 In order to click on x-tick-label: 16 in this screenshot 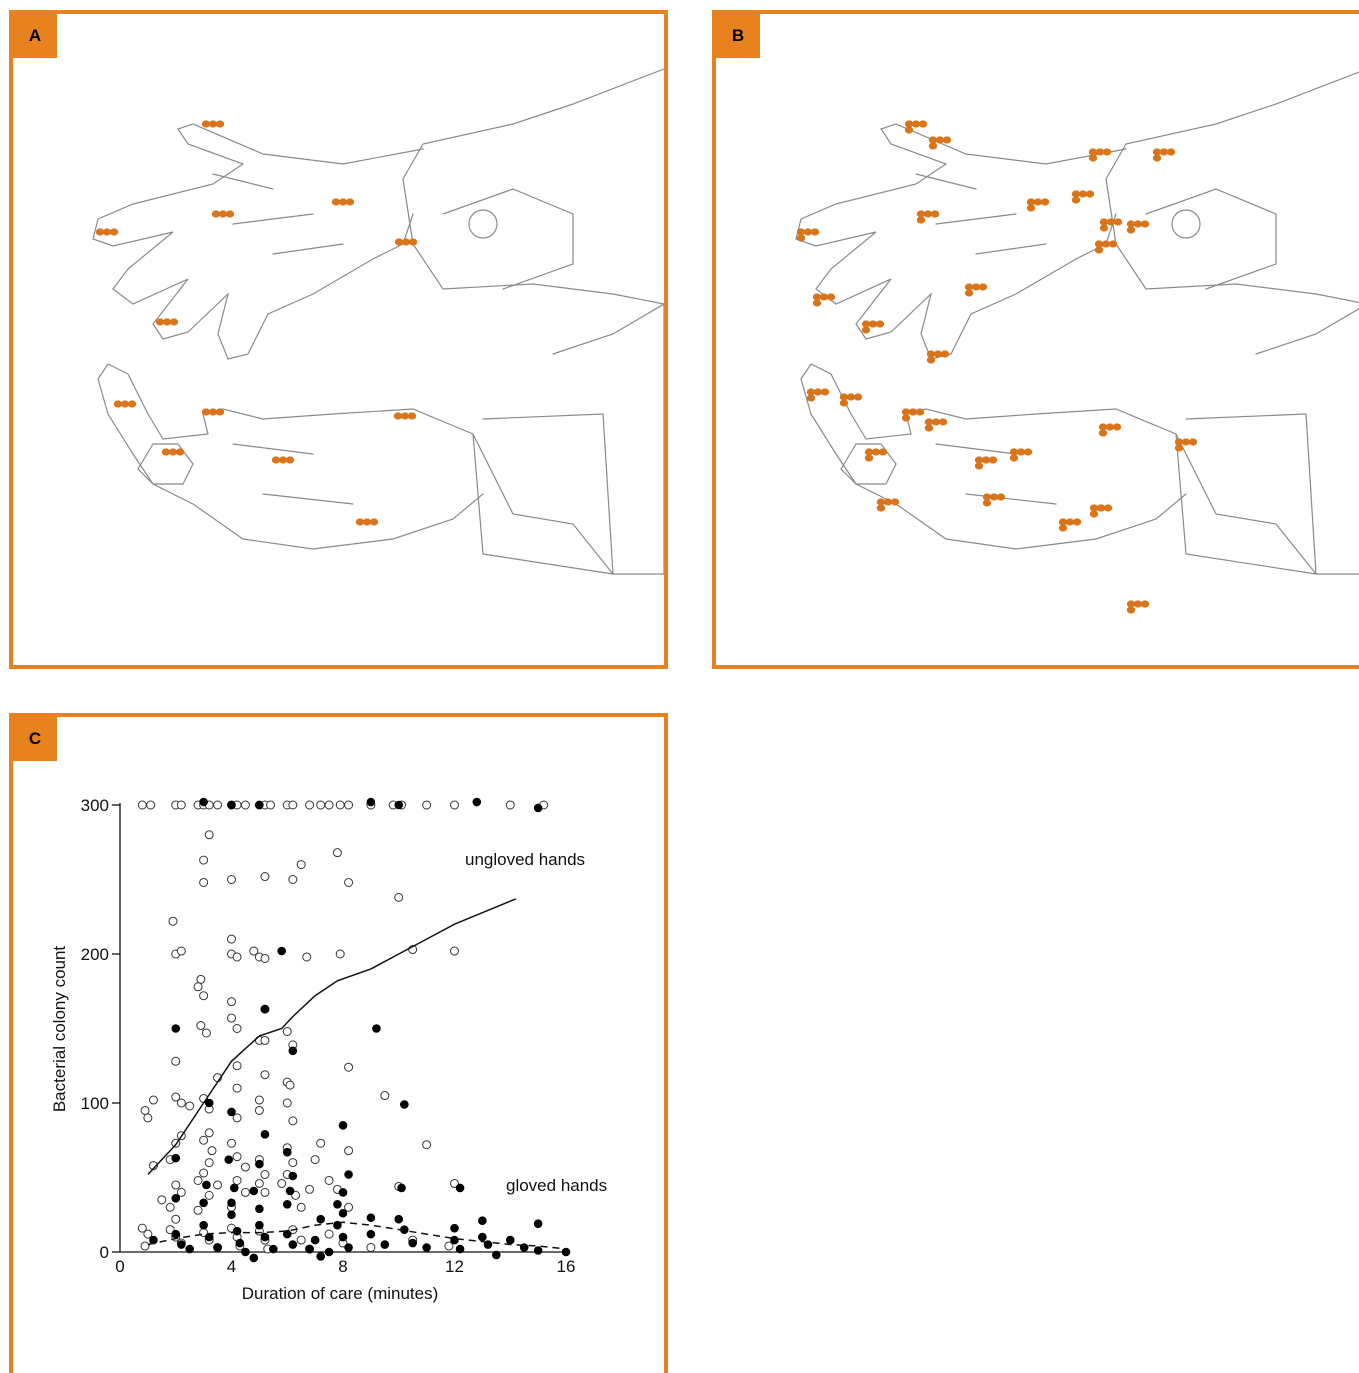, I will do `click(566, 1266)`.